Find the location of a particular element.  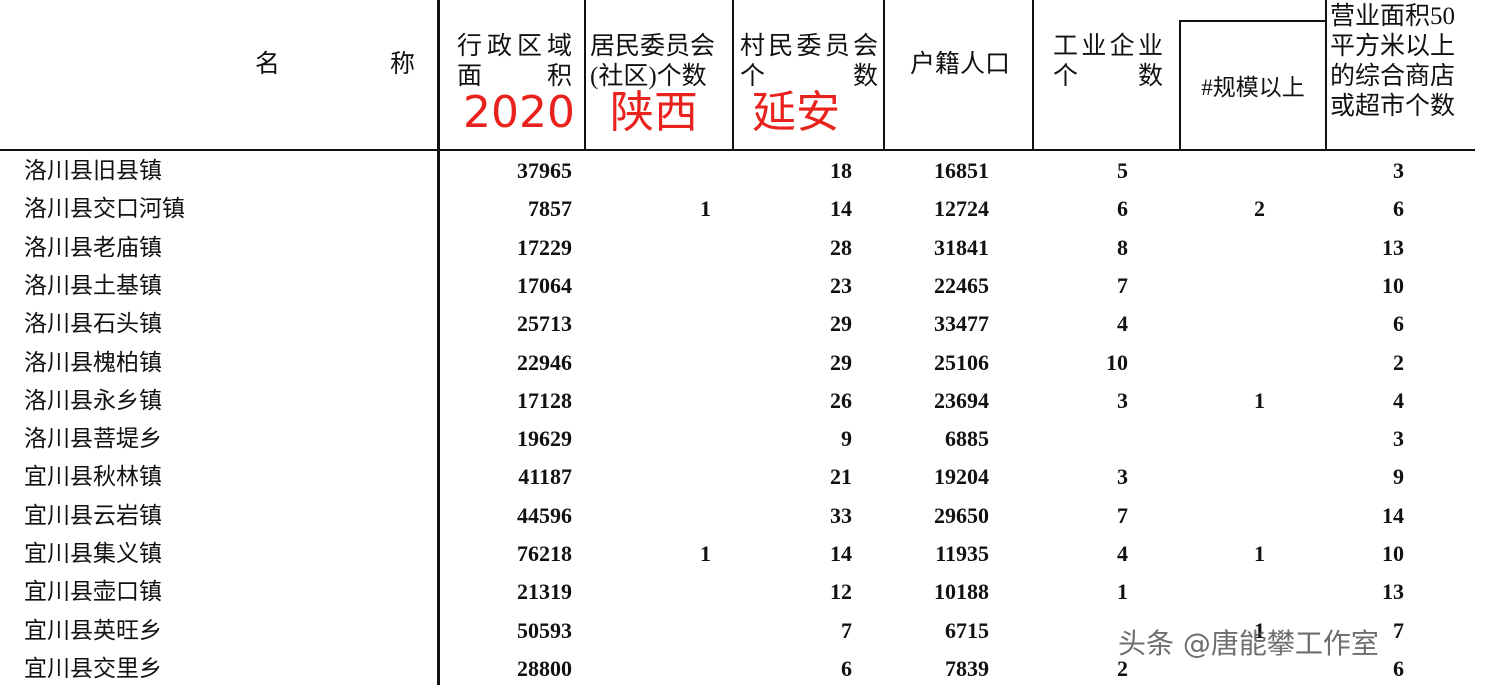

cell-value: 19629 is located at coordinates (544, 439).